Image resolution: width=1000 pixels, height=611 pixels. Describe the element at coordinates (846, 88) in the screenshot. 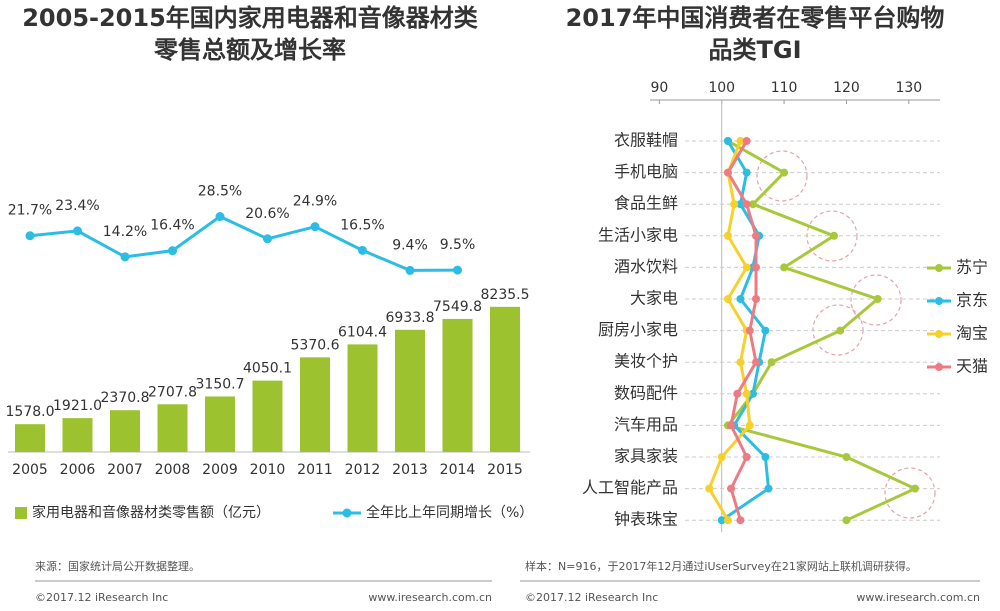

I see `x-tick-label: 120` at that location.